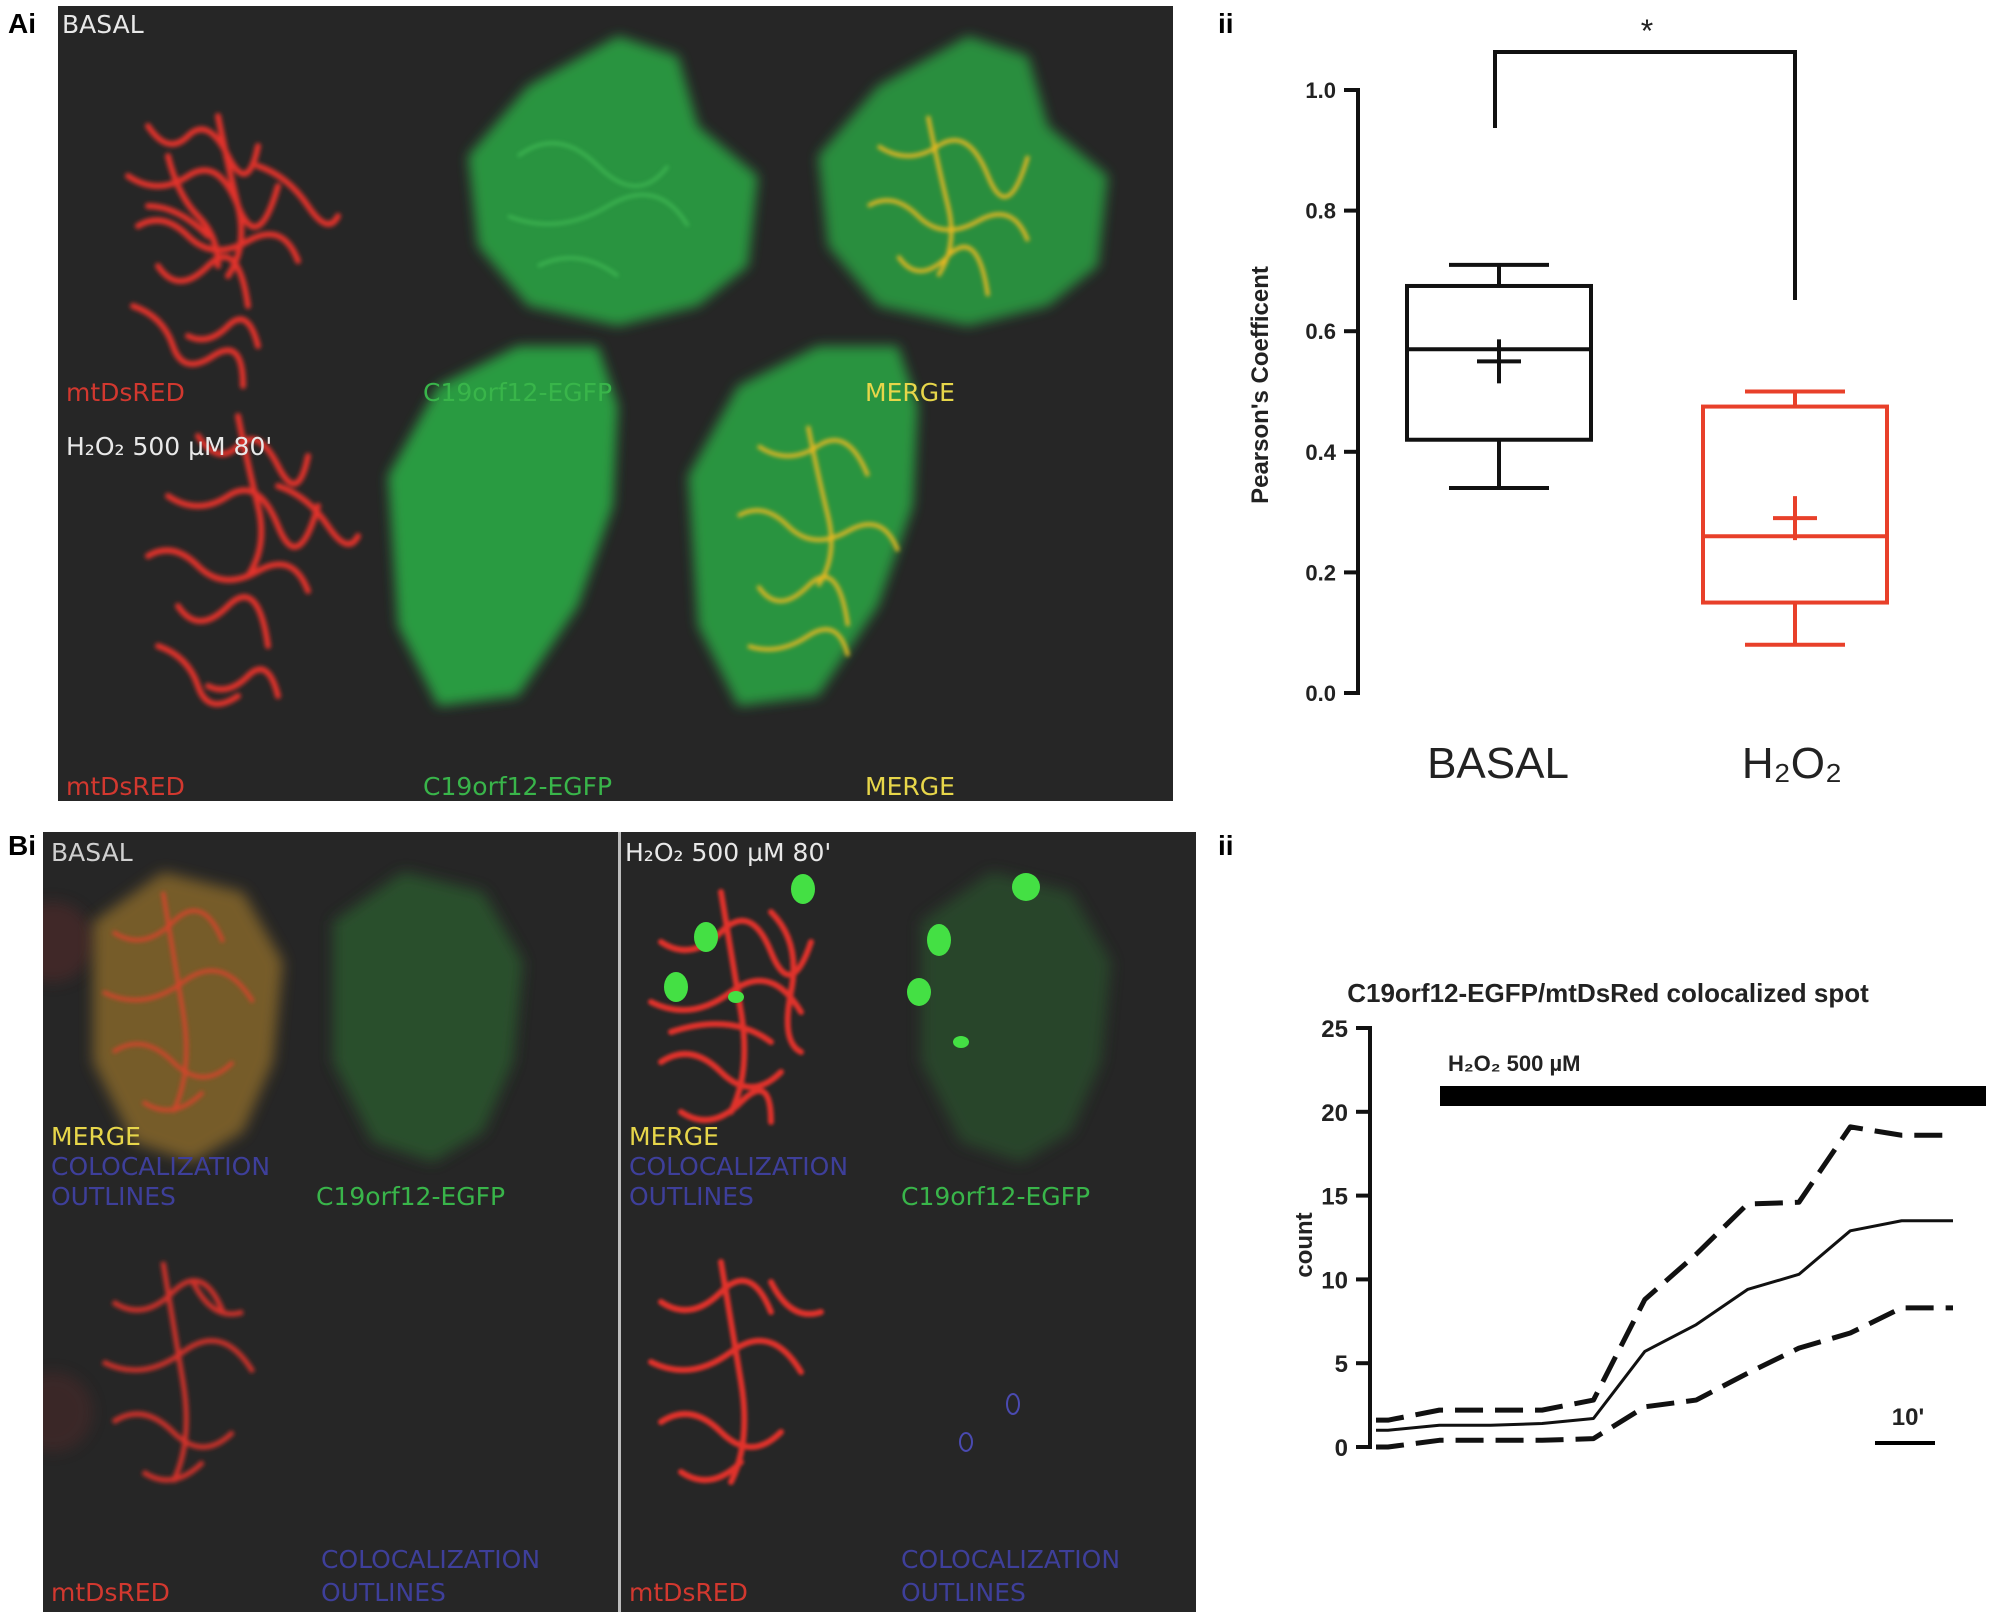 The width and height of the screenshot is (2008, 1612). I want to click on y-tick-label: 0.6, so click(1320, 331).